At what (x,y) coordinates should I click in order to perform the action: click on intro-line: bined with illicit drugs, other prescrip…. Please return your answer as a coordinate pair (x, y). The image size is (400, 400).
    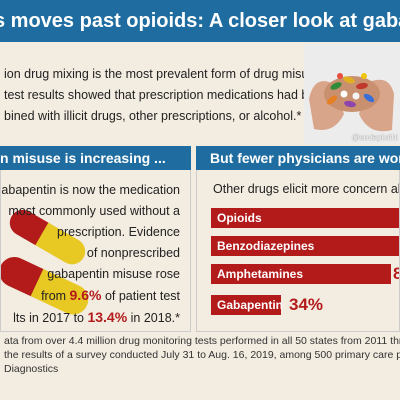
    Looking at the image, I should click on (153, 116).